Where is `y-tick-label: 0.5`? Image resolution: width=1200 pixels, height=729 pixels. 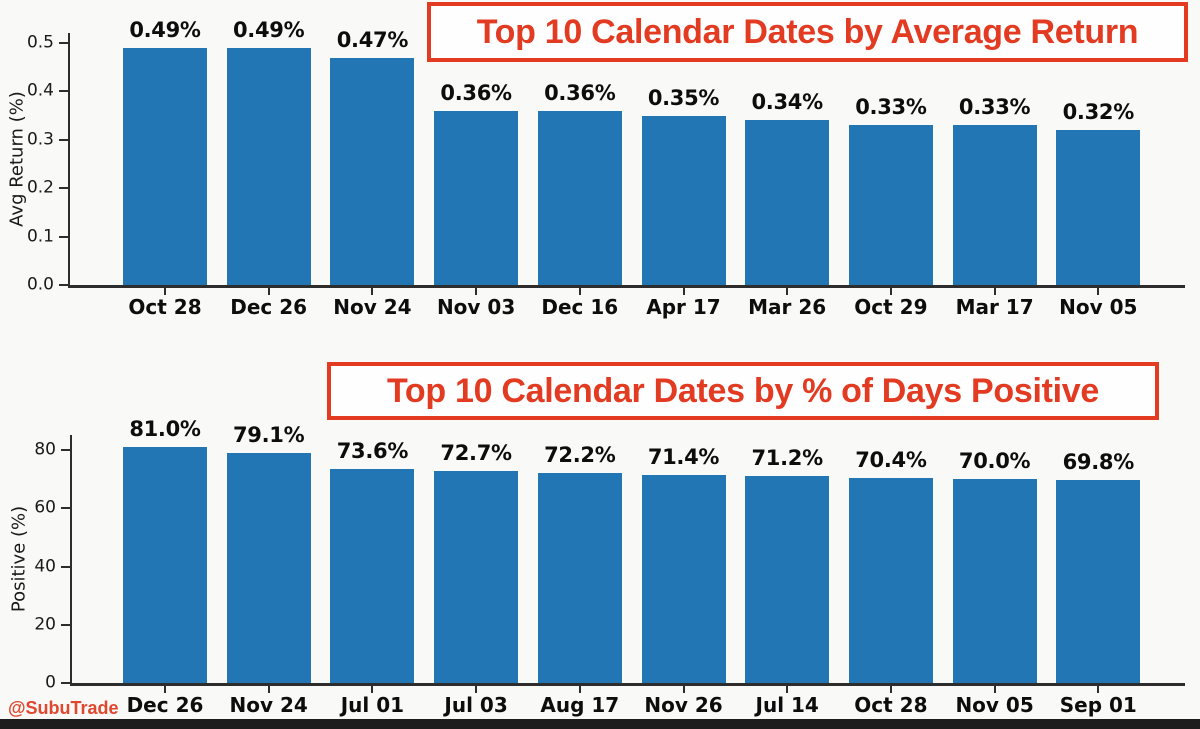
y-tick-label: 0.5 is located at coordinates (40, 42).